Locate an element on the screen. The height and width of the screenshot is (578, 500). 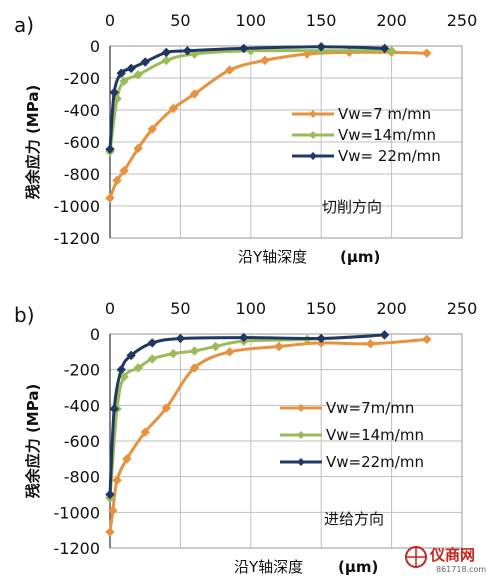
legend-label: Vw=7m/mn is located at coordinates (370, 408).